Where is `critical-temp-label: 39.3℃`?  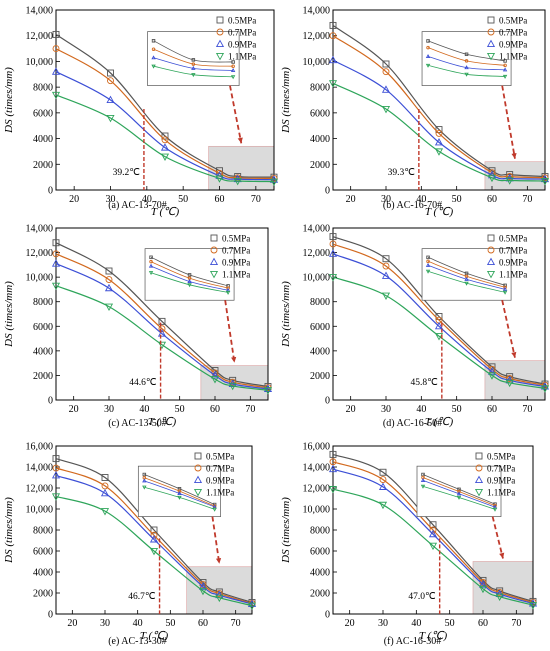
critical-temp-label: 39.3℃ is located at coordinates (402, 173).